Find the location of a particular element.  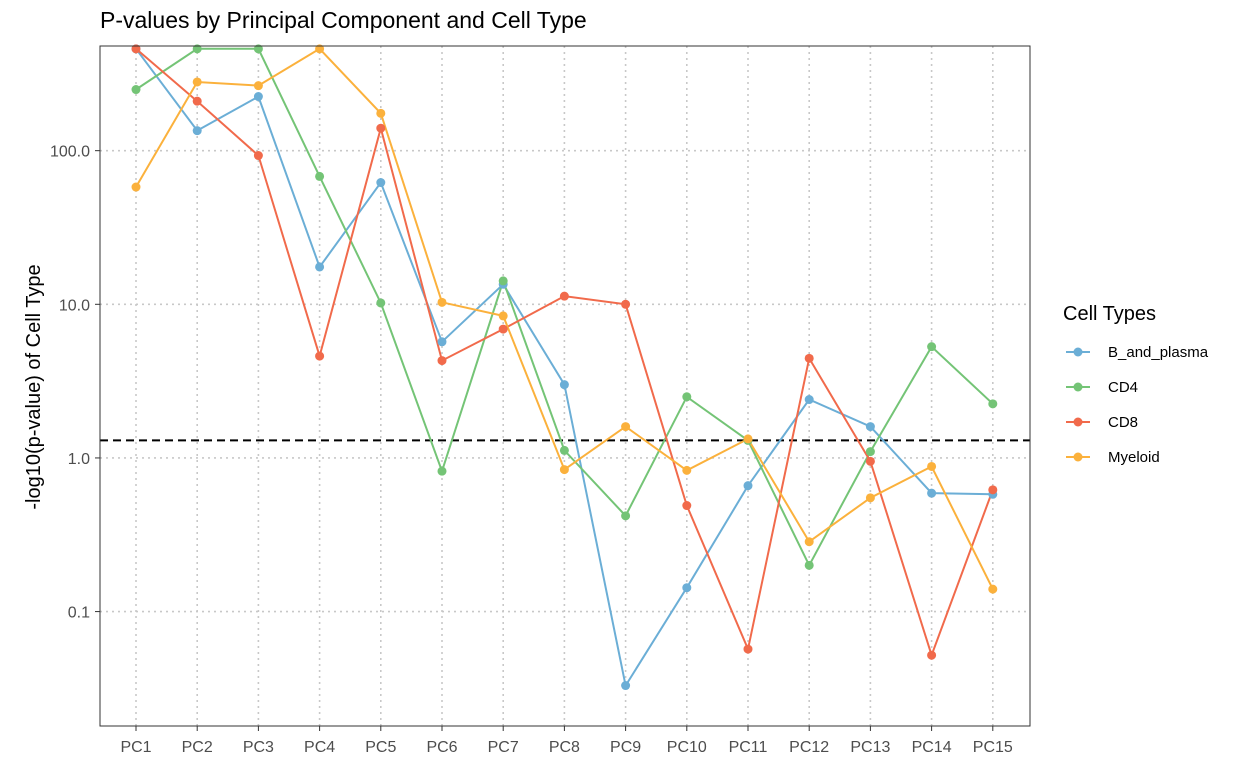

y-tick-label: 10.0 is located at coordinates (74, 305).